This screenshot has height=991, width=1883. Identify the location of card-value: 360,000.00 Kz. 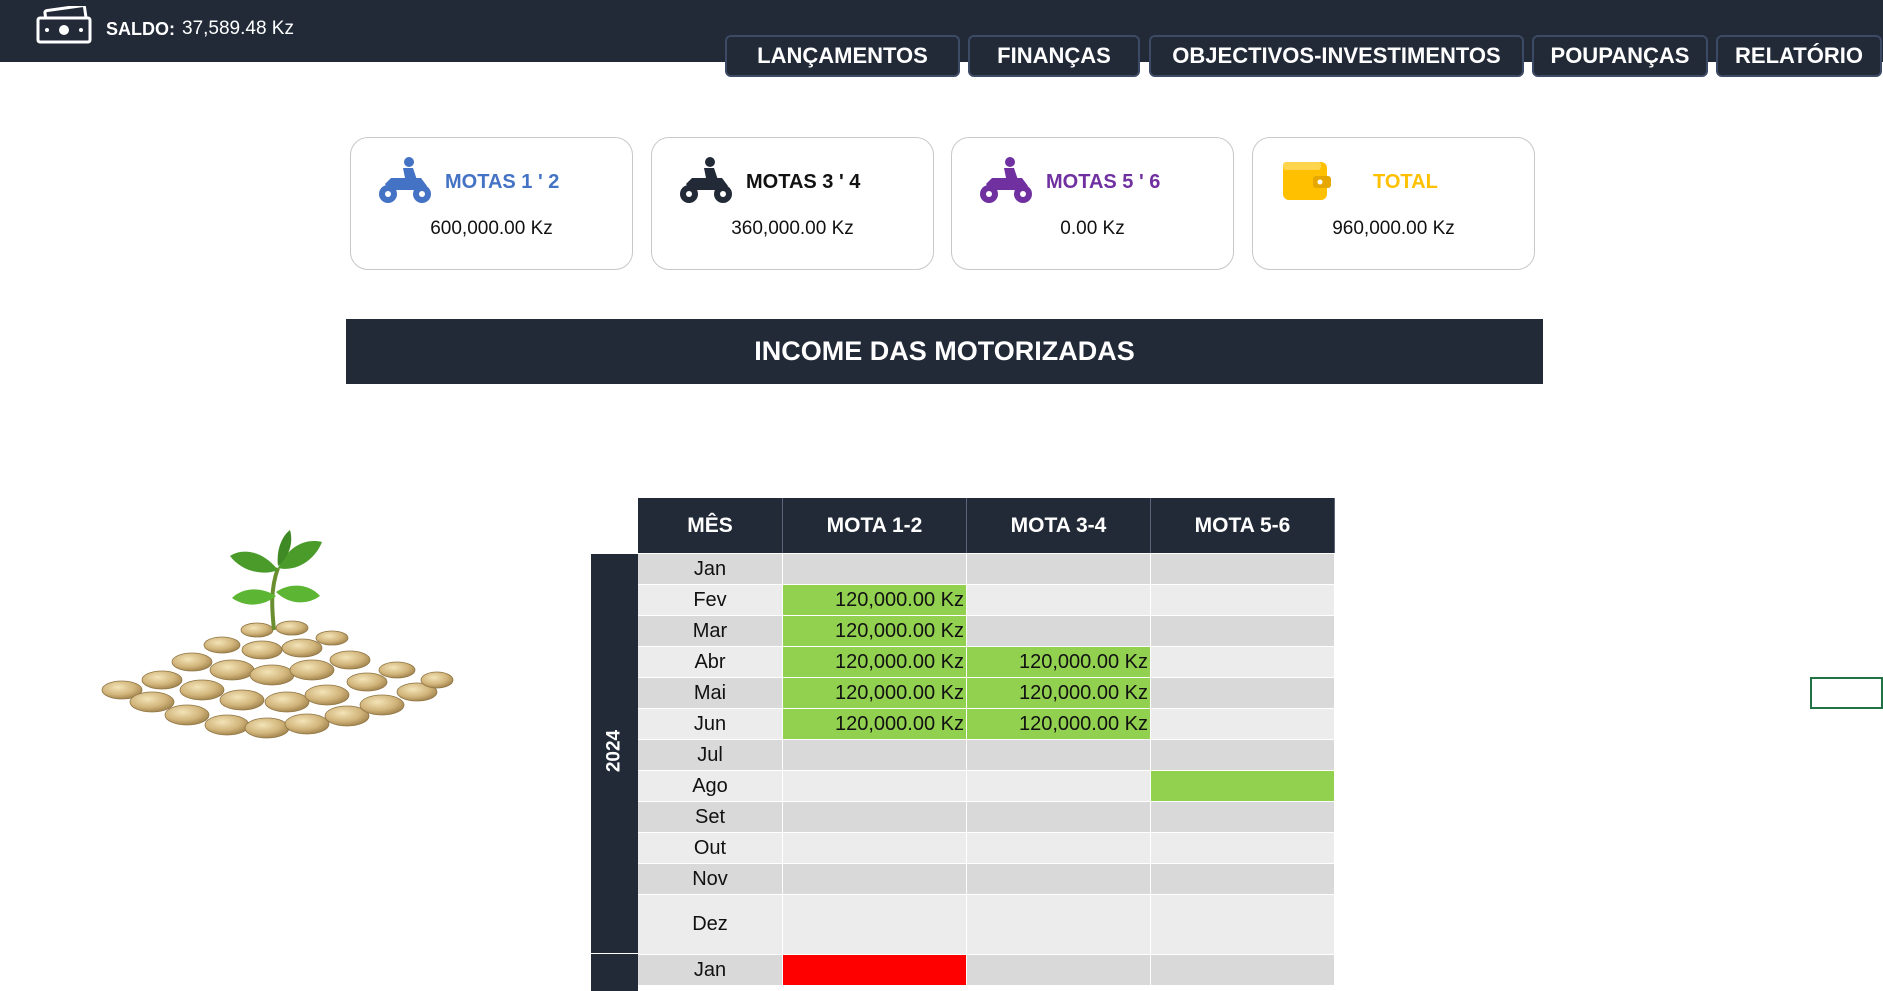
(792, 228).